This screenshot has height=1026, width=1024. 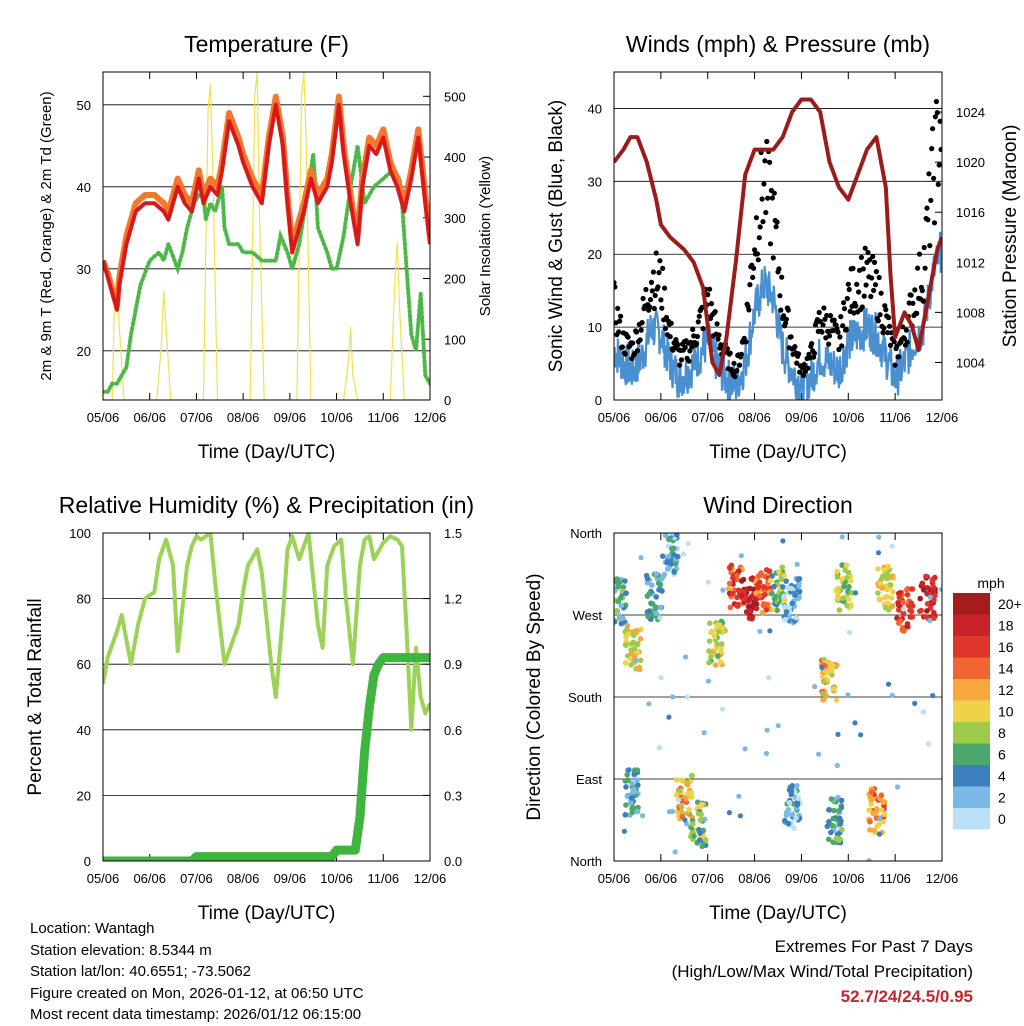 I want to click on rh-line, so click(x=266, y=632).